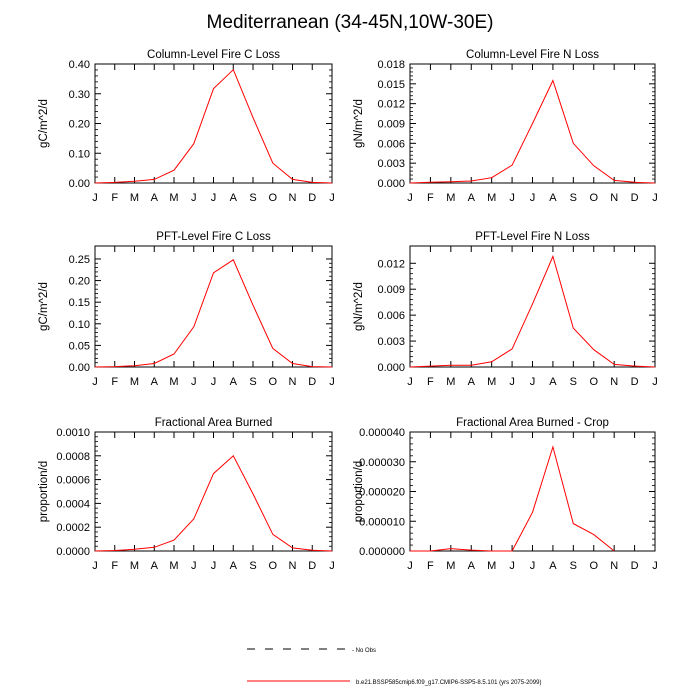 The width and height of the screenshot is (700, 700). I want to click on y-tick-label: 0.15, so click(79, 303).